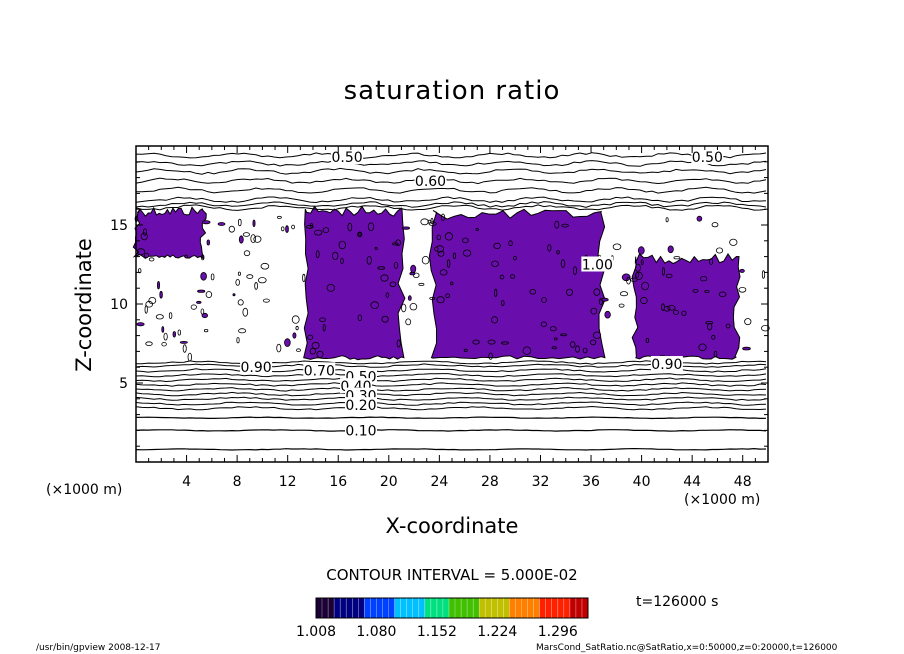 The height and width of the screenshot is (654, 904). What do you see at coordinates (692, 482) in the screenshot?
I see `x-tick-label: 44` at bounding box center [692, 482].